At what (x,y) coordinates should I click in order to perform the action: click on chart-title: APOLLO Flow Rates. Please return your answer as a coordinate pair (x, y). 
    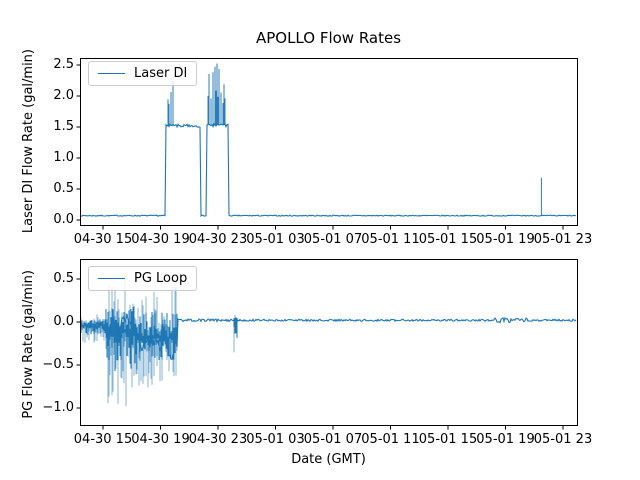
    Looking at the image, I should click on (328, 38).